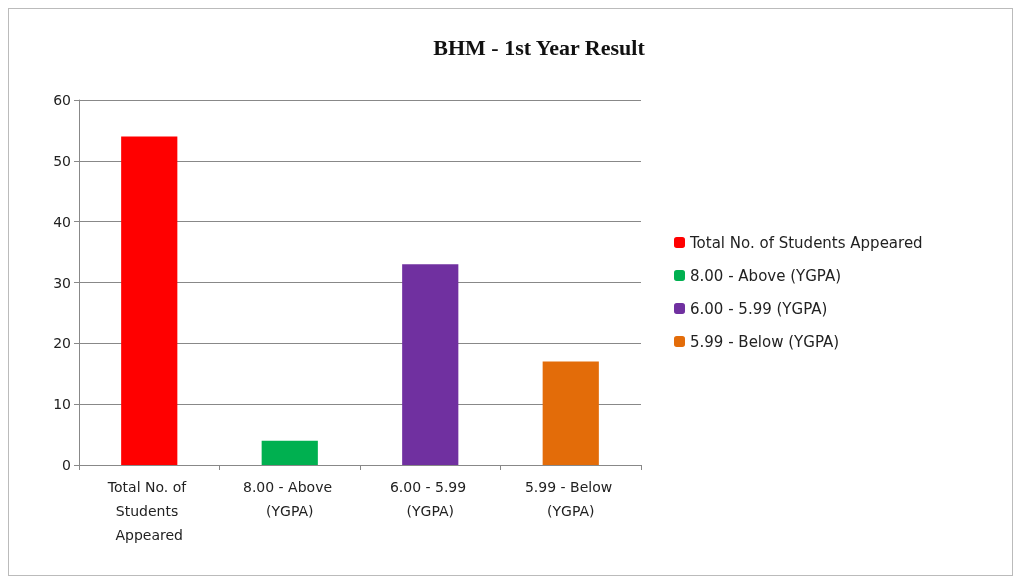  What do you see at coordinates (62, 282) in the screenshot?
I see `y-tick-label: 30` at bounding box center [62, 282].